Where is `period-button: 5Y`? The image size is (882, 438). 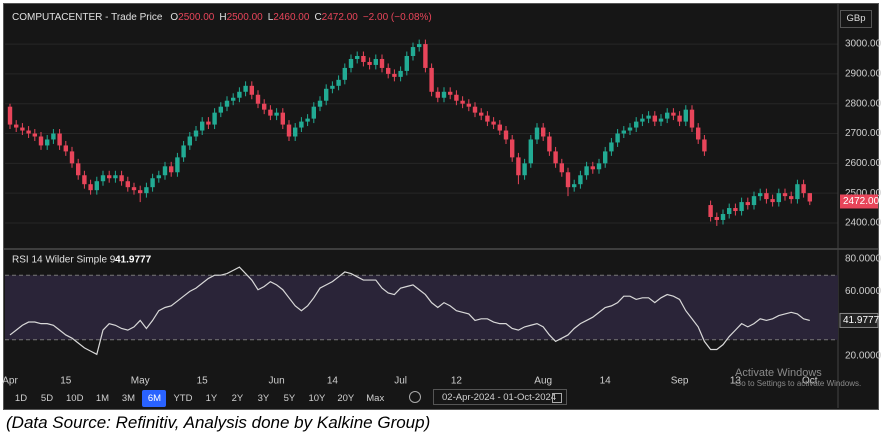
period-button: 5Y is located at coordinates (289, 398).